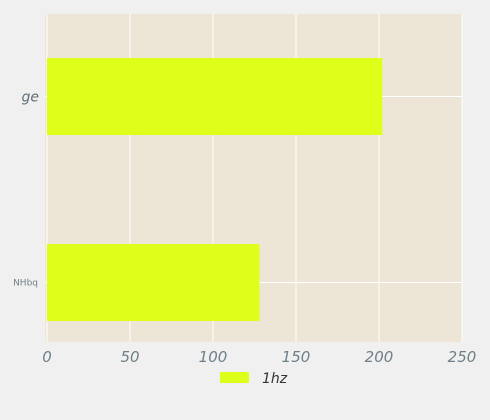 The image size is (490, 420). What do you see at coordinates (254, 379) in the screenshot?
I see `legend: 1hz` at bounding box center [254, 379].